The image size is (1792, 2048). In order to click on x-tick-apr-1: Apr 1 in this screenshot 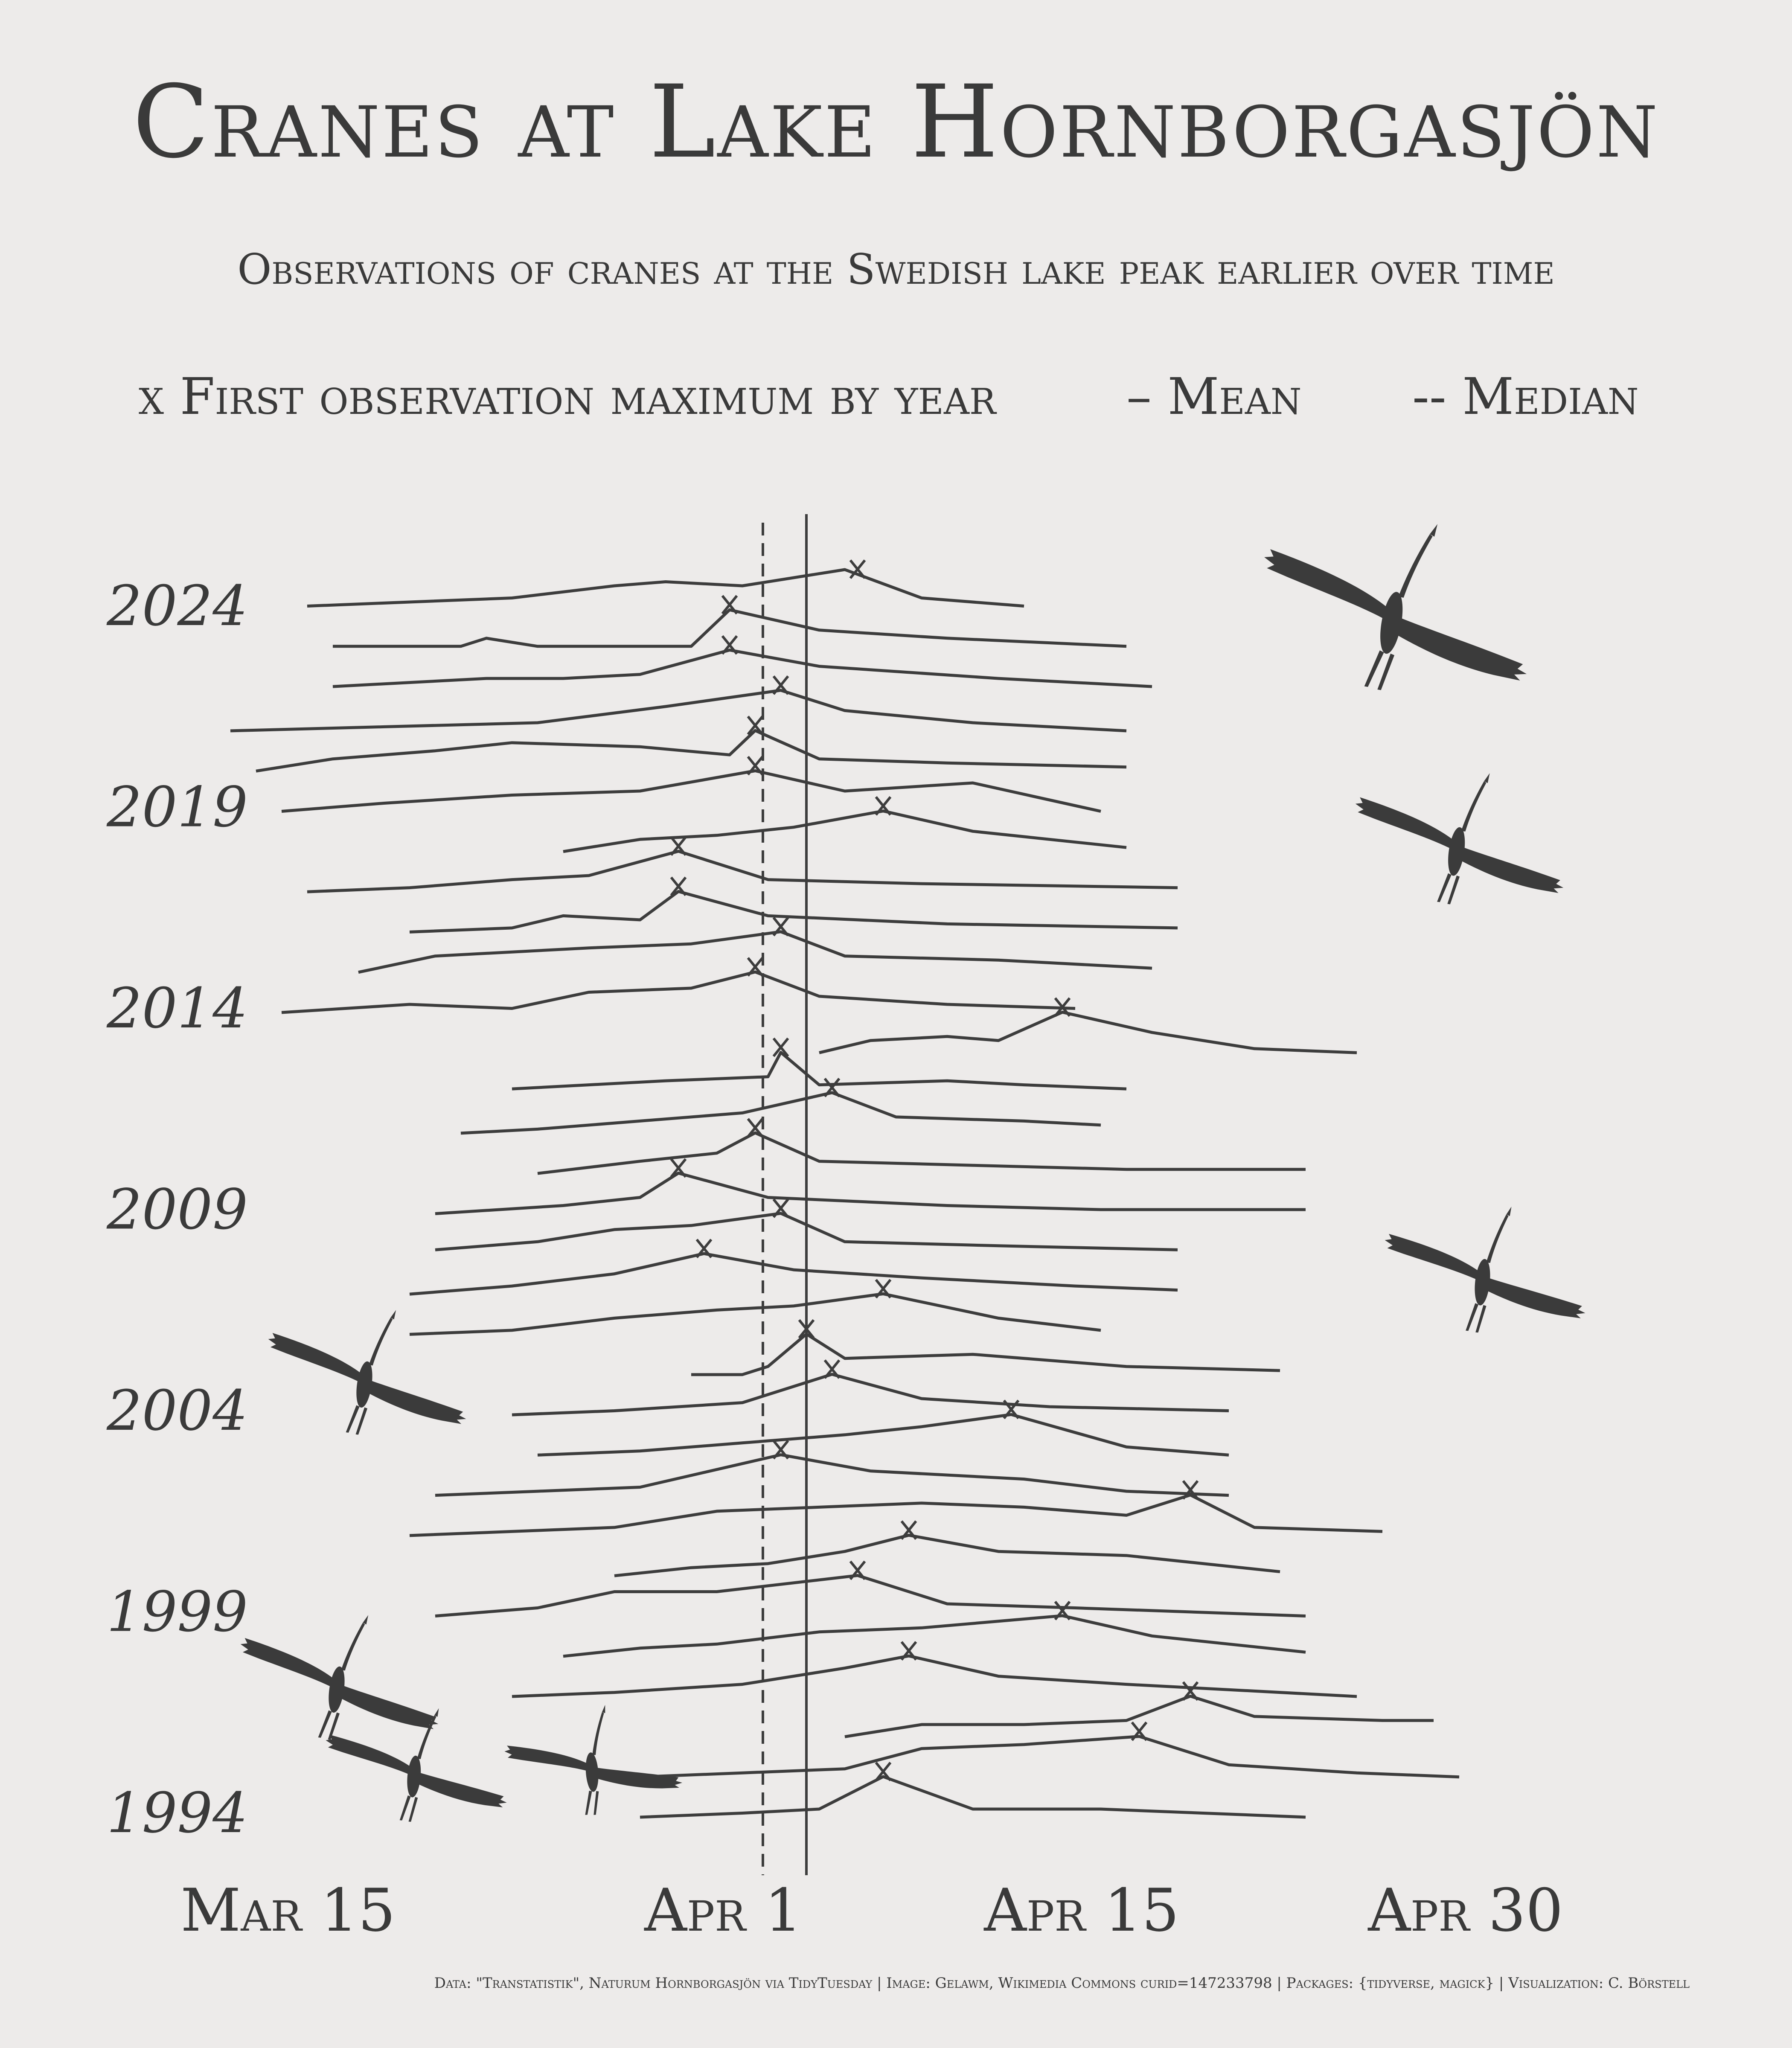, I will do `click(723, 1911)`.